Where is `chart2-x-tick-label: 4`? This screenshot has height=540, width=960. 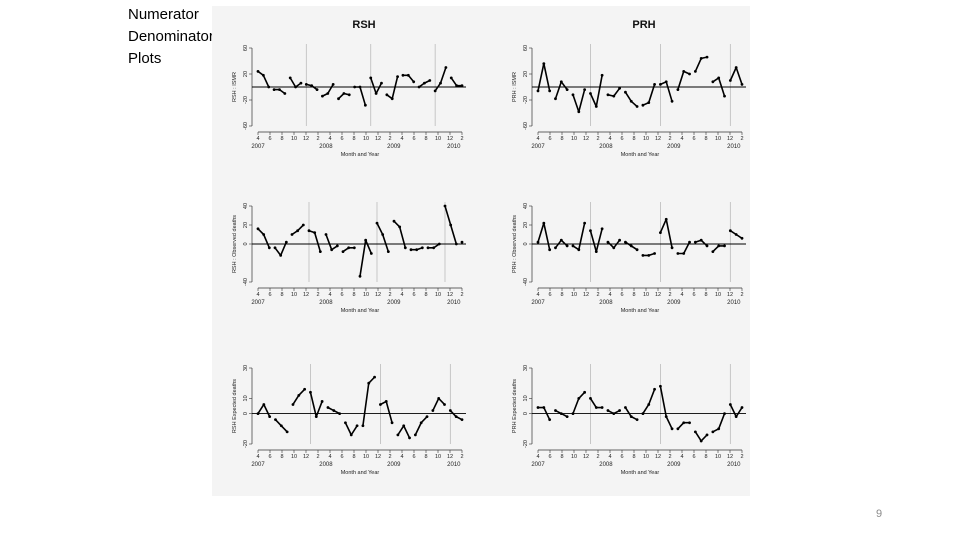 chart2-x-tick-label: 4 is located at coordinates (257, 295).